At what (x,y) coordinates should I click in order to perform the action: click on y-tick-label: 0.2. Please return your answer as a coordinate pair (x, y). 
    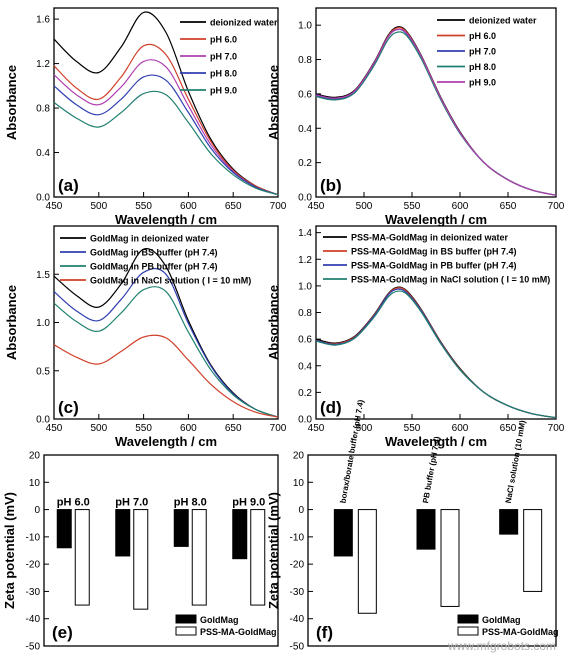
    Looking at the image, I should click on (305, 393).